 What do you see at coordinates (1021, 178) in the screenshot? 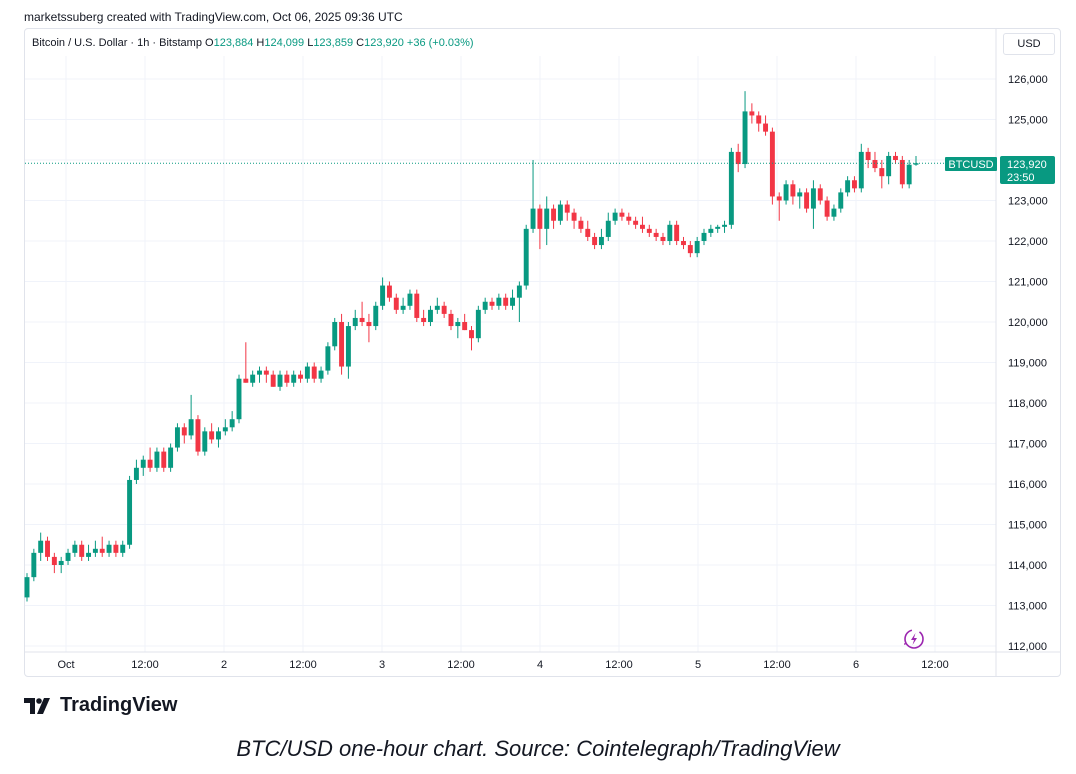
I see `bar-countdown: 23:50` at bounding box center [1021, 178].